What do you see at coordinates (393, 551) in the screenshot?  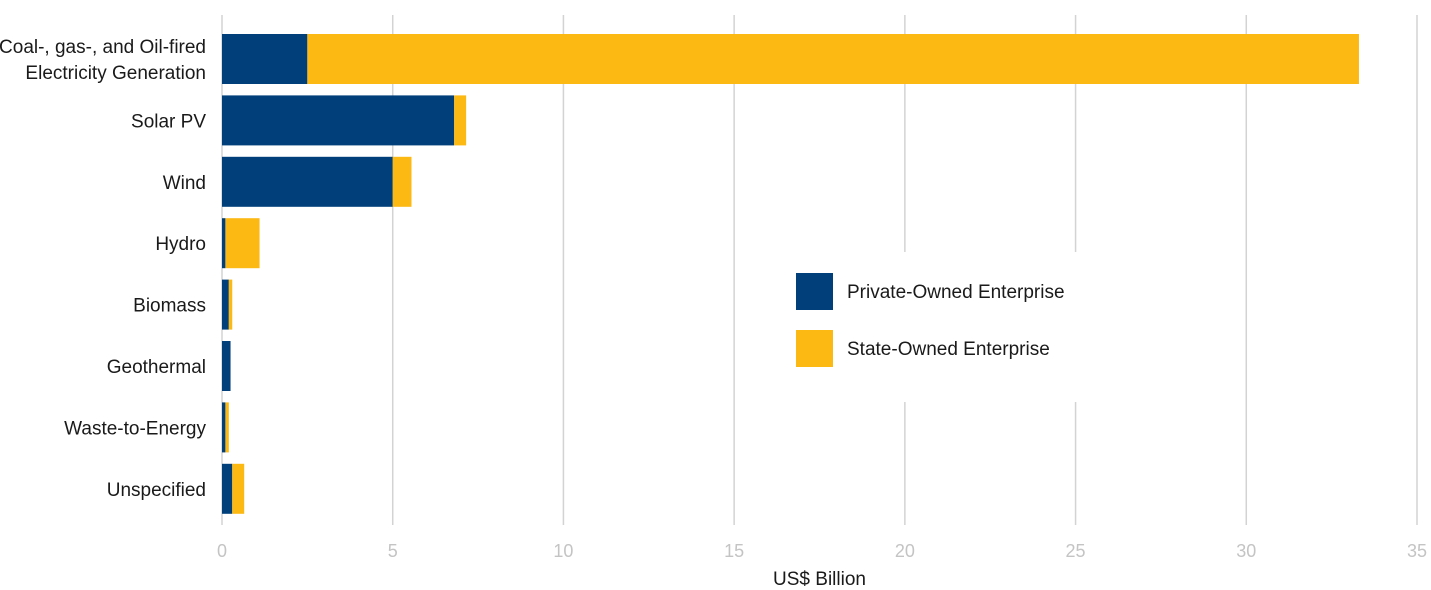 I see `x-tick-label: 5` at bounding box center [393, 551].